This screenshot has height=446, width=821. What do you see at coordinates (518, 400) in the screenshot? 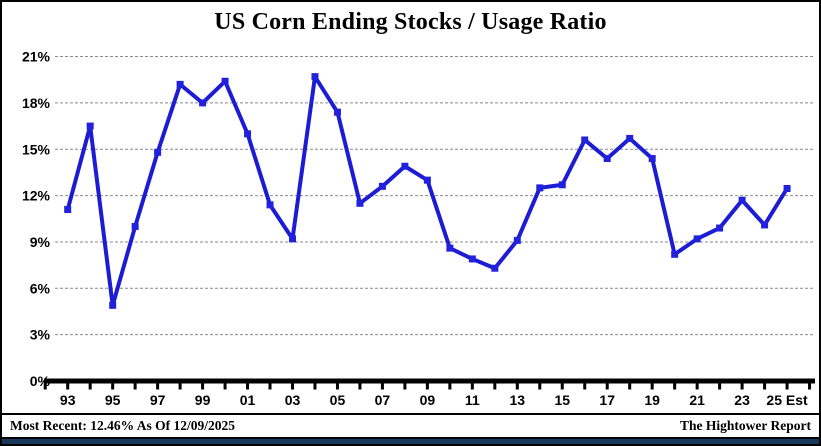
I see `x-axis-label: 13` at bounding box center [518, 400].